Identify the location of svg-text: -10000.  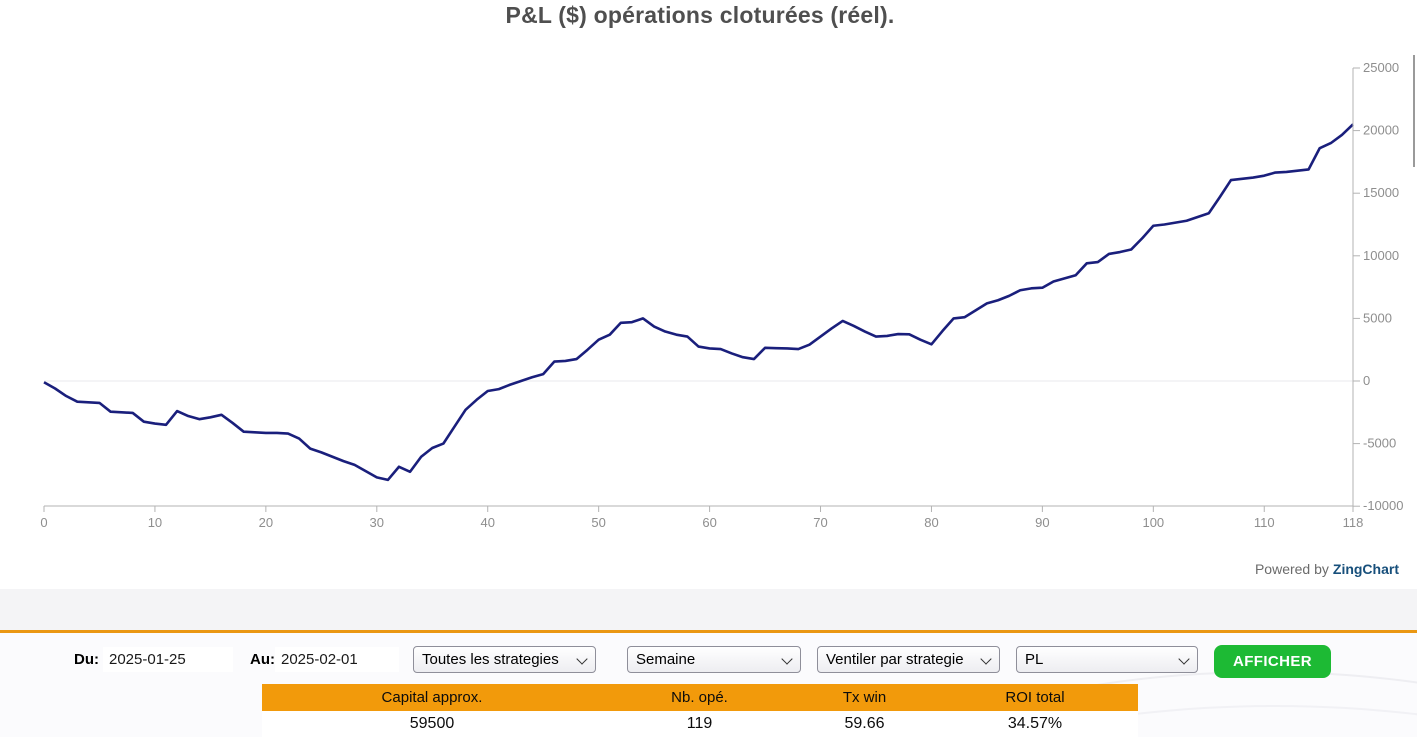
(1383, 505).